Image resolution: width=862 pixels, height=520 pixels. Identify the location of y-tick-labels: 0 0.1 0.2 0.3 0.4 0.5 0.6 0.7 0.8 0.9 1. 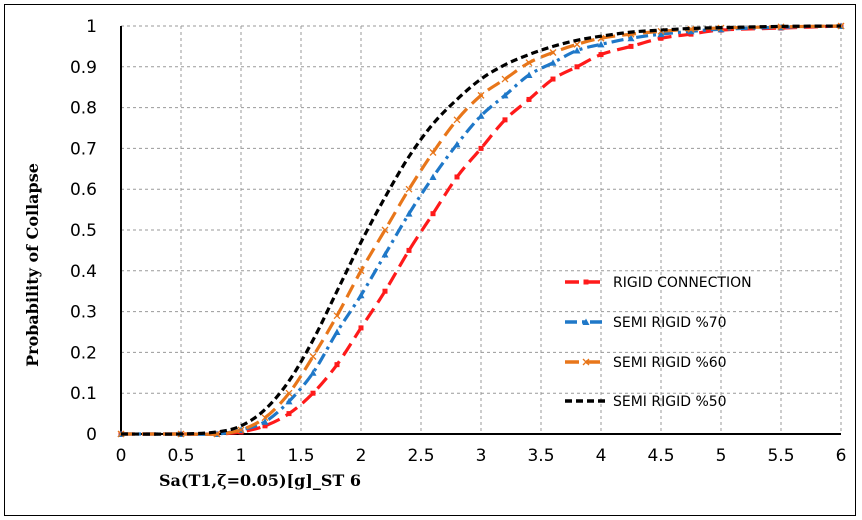
(83, 231).